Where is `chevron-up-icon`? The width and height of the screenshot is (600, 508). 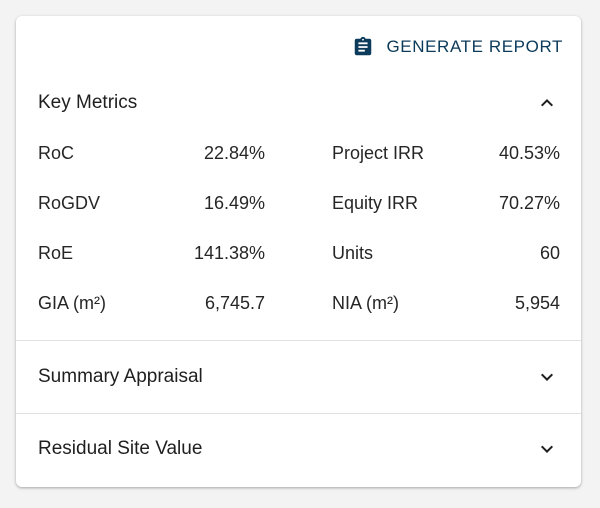
chevron-up-icon is located at coordinates (547, 103).